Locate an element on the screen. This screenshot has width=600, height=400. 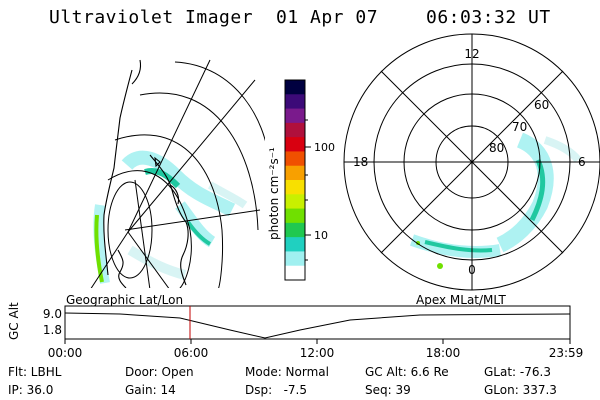
mlt-label-0: 0 is located at coordinates (472, 270).